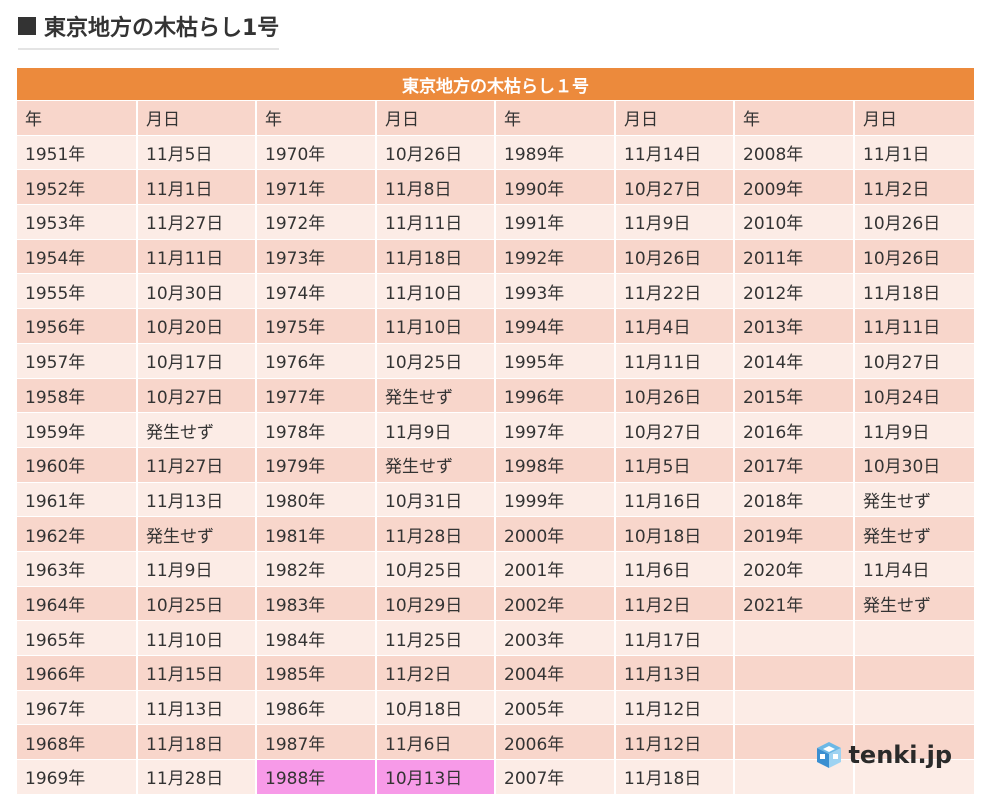  What do you see at coordinates (436, 361) in the screenshot?
I see `date-cell: 10月25日` at bounding box center [436, 361].